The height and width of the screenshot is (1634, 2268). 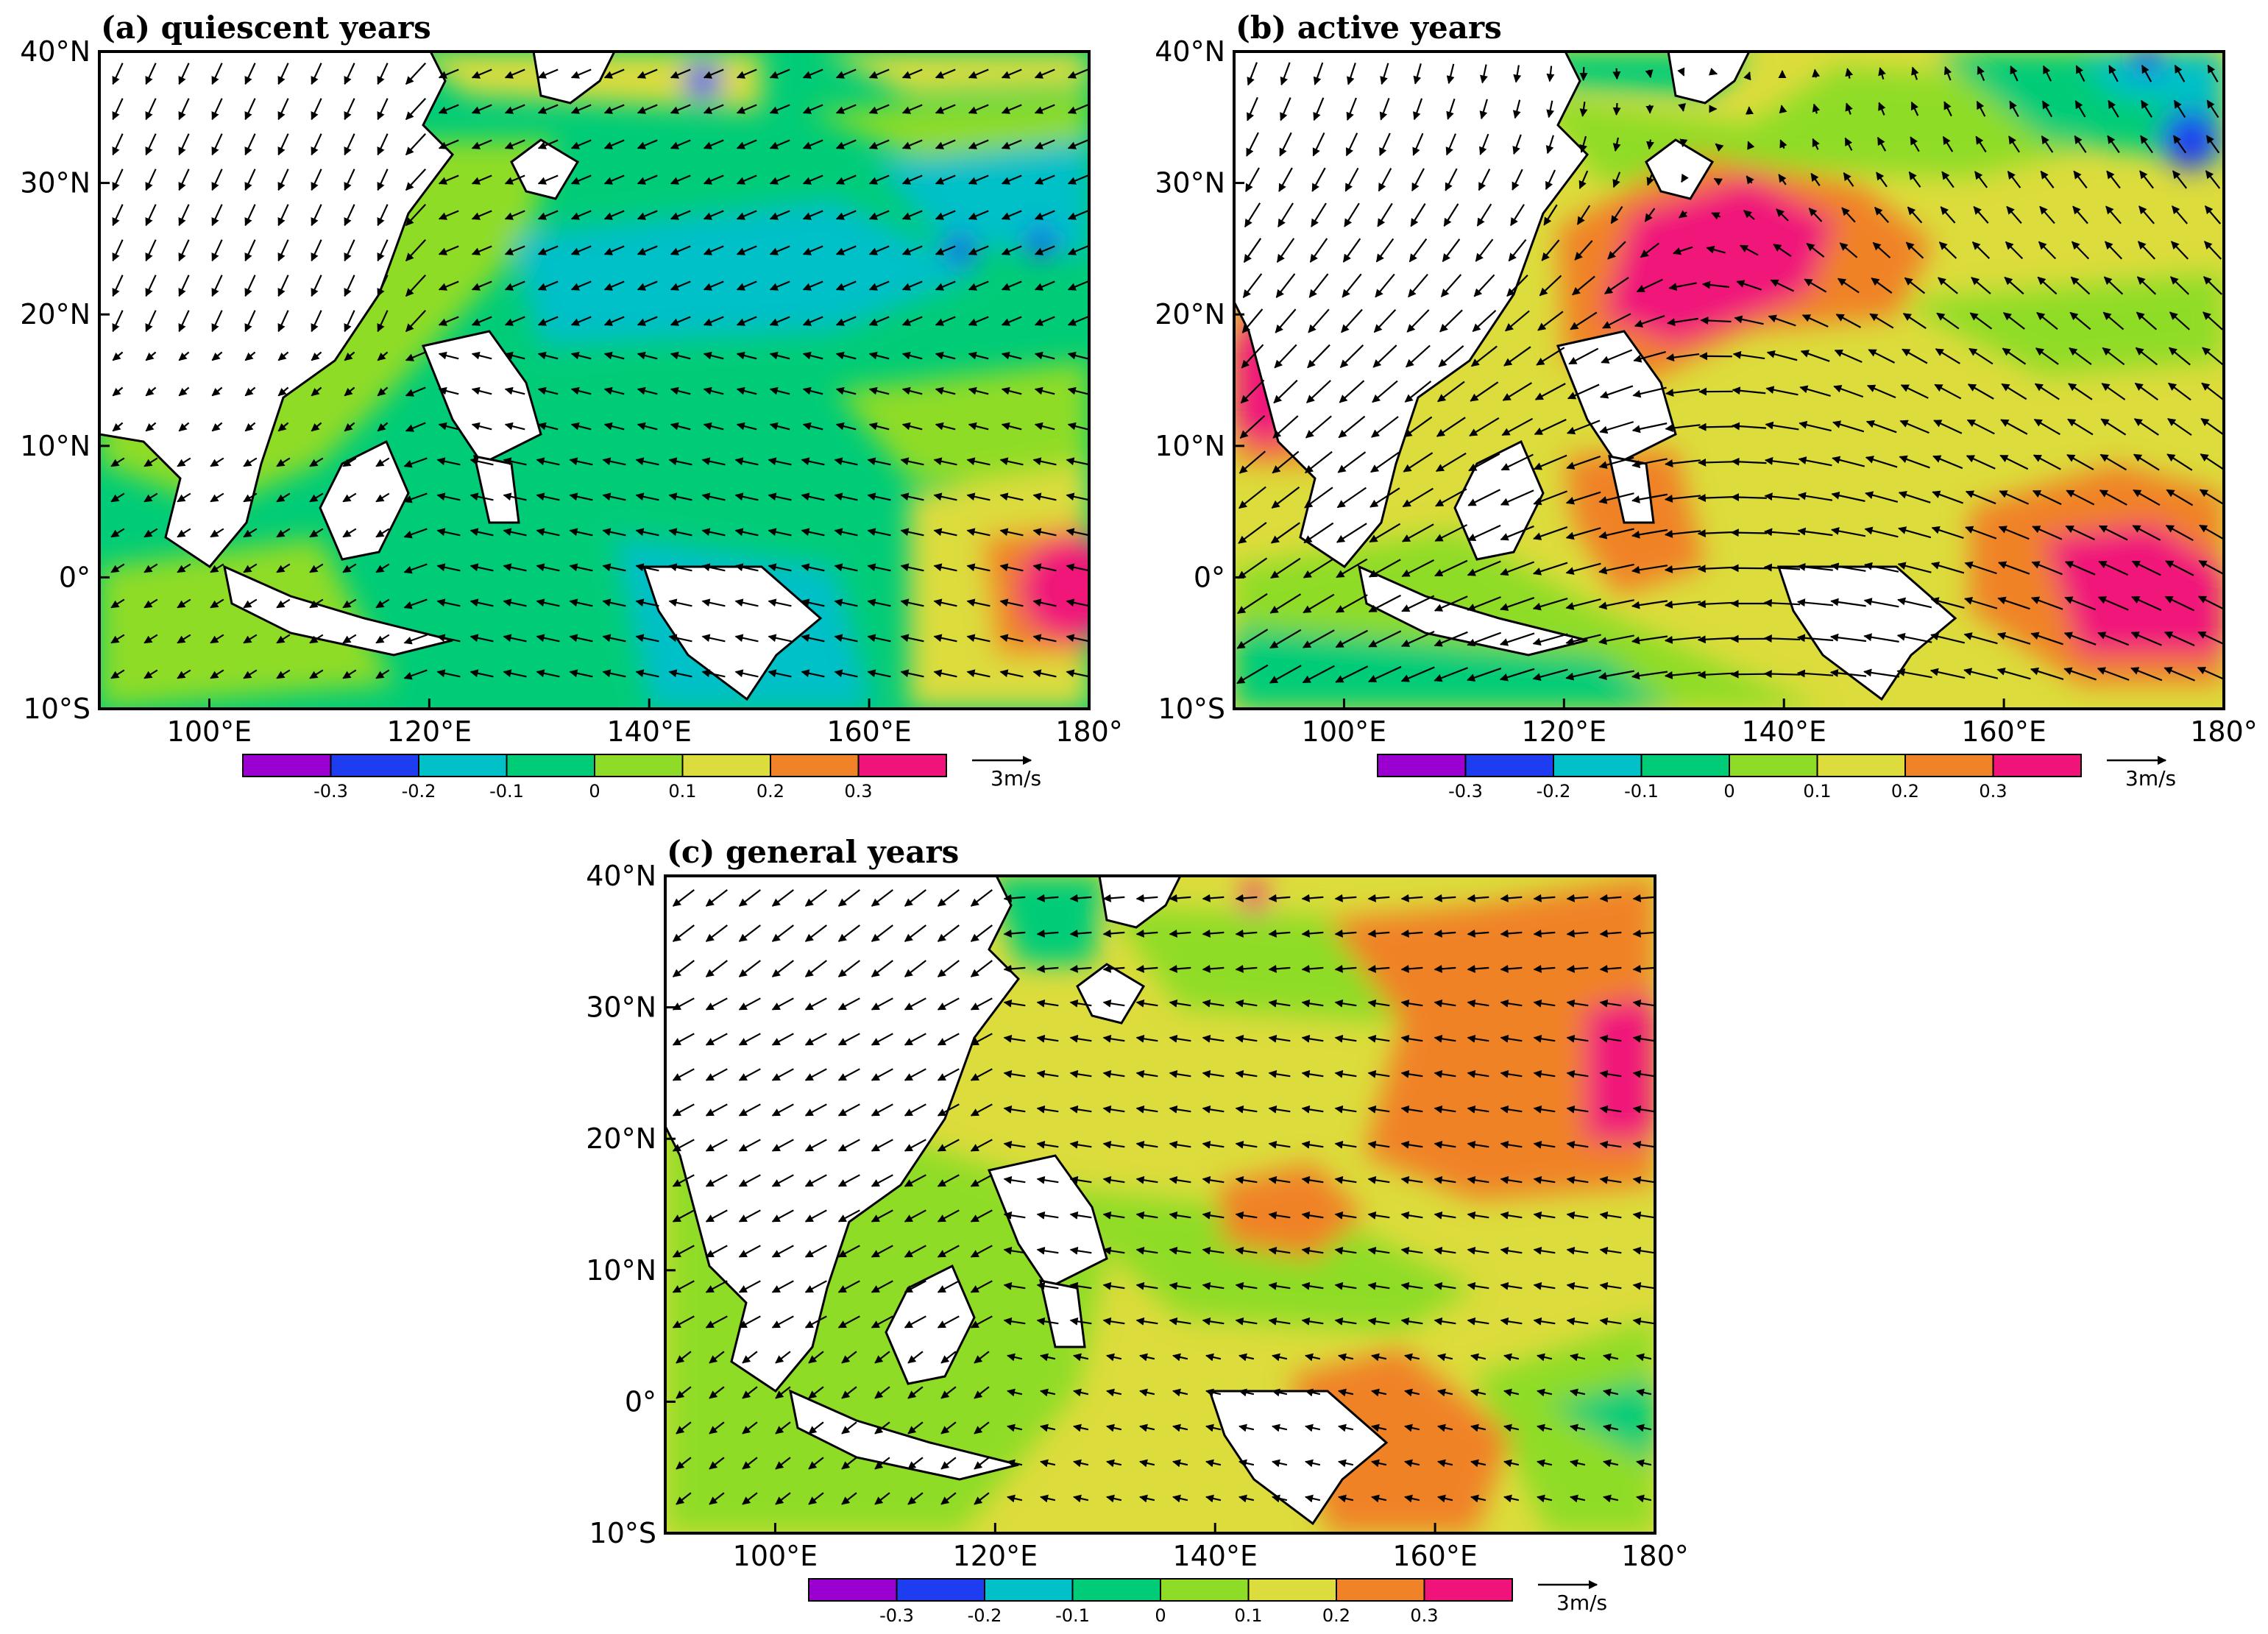 I want to click on lat-tick-label: 30°N, so click(x=55, y=183).